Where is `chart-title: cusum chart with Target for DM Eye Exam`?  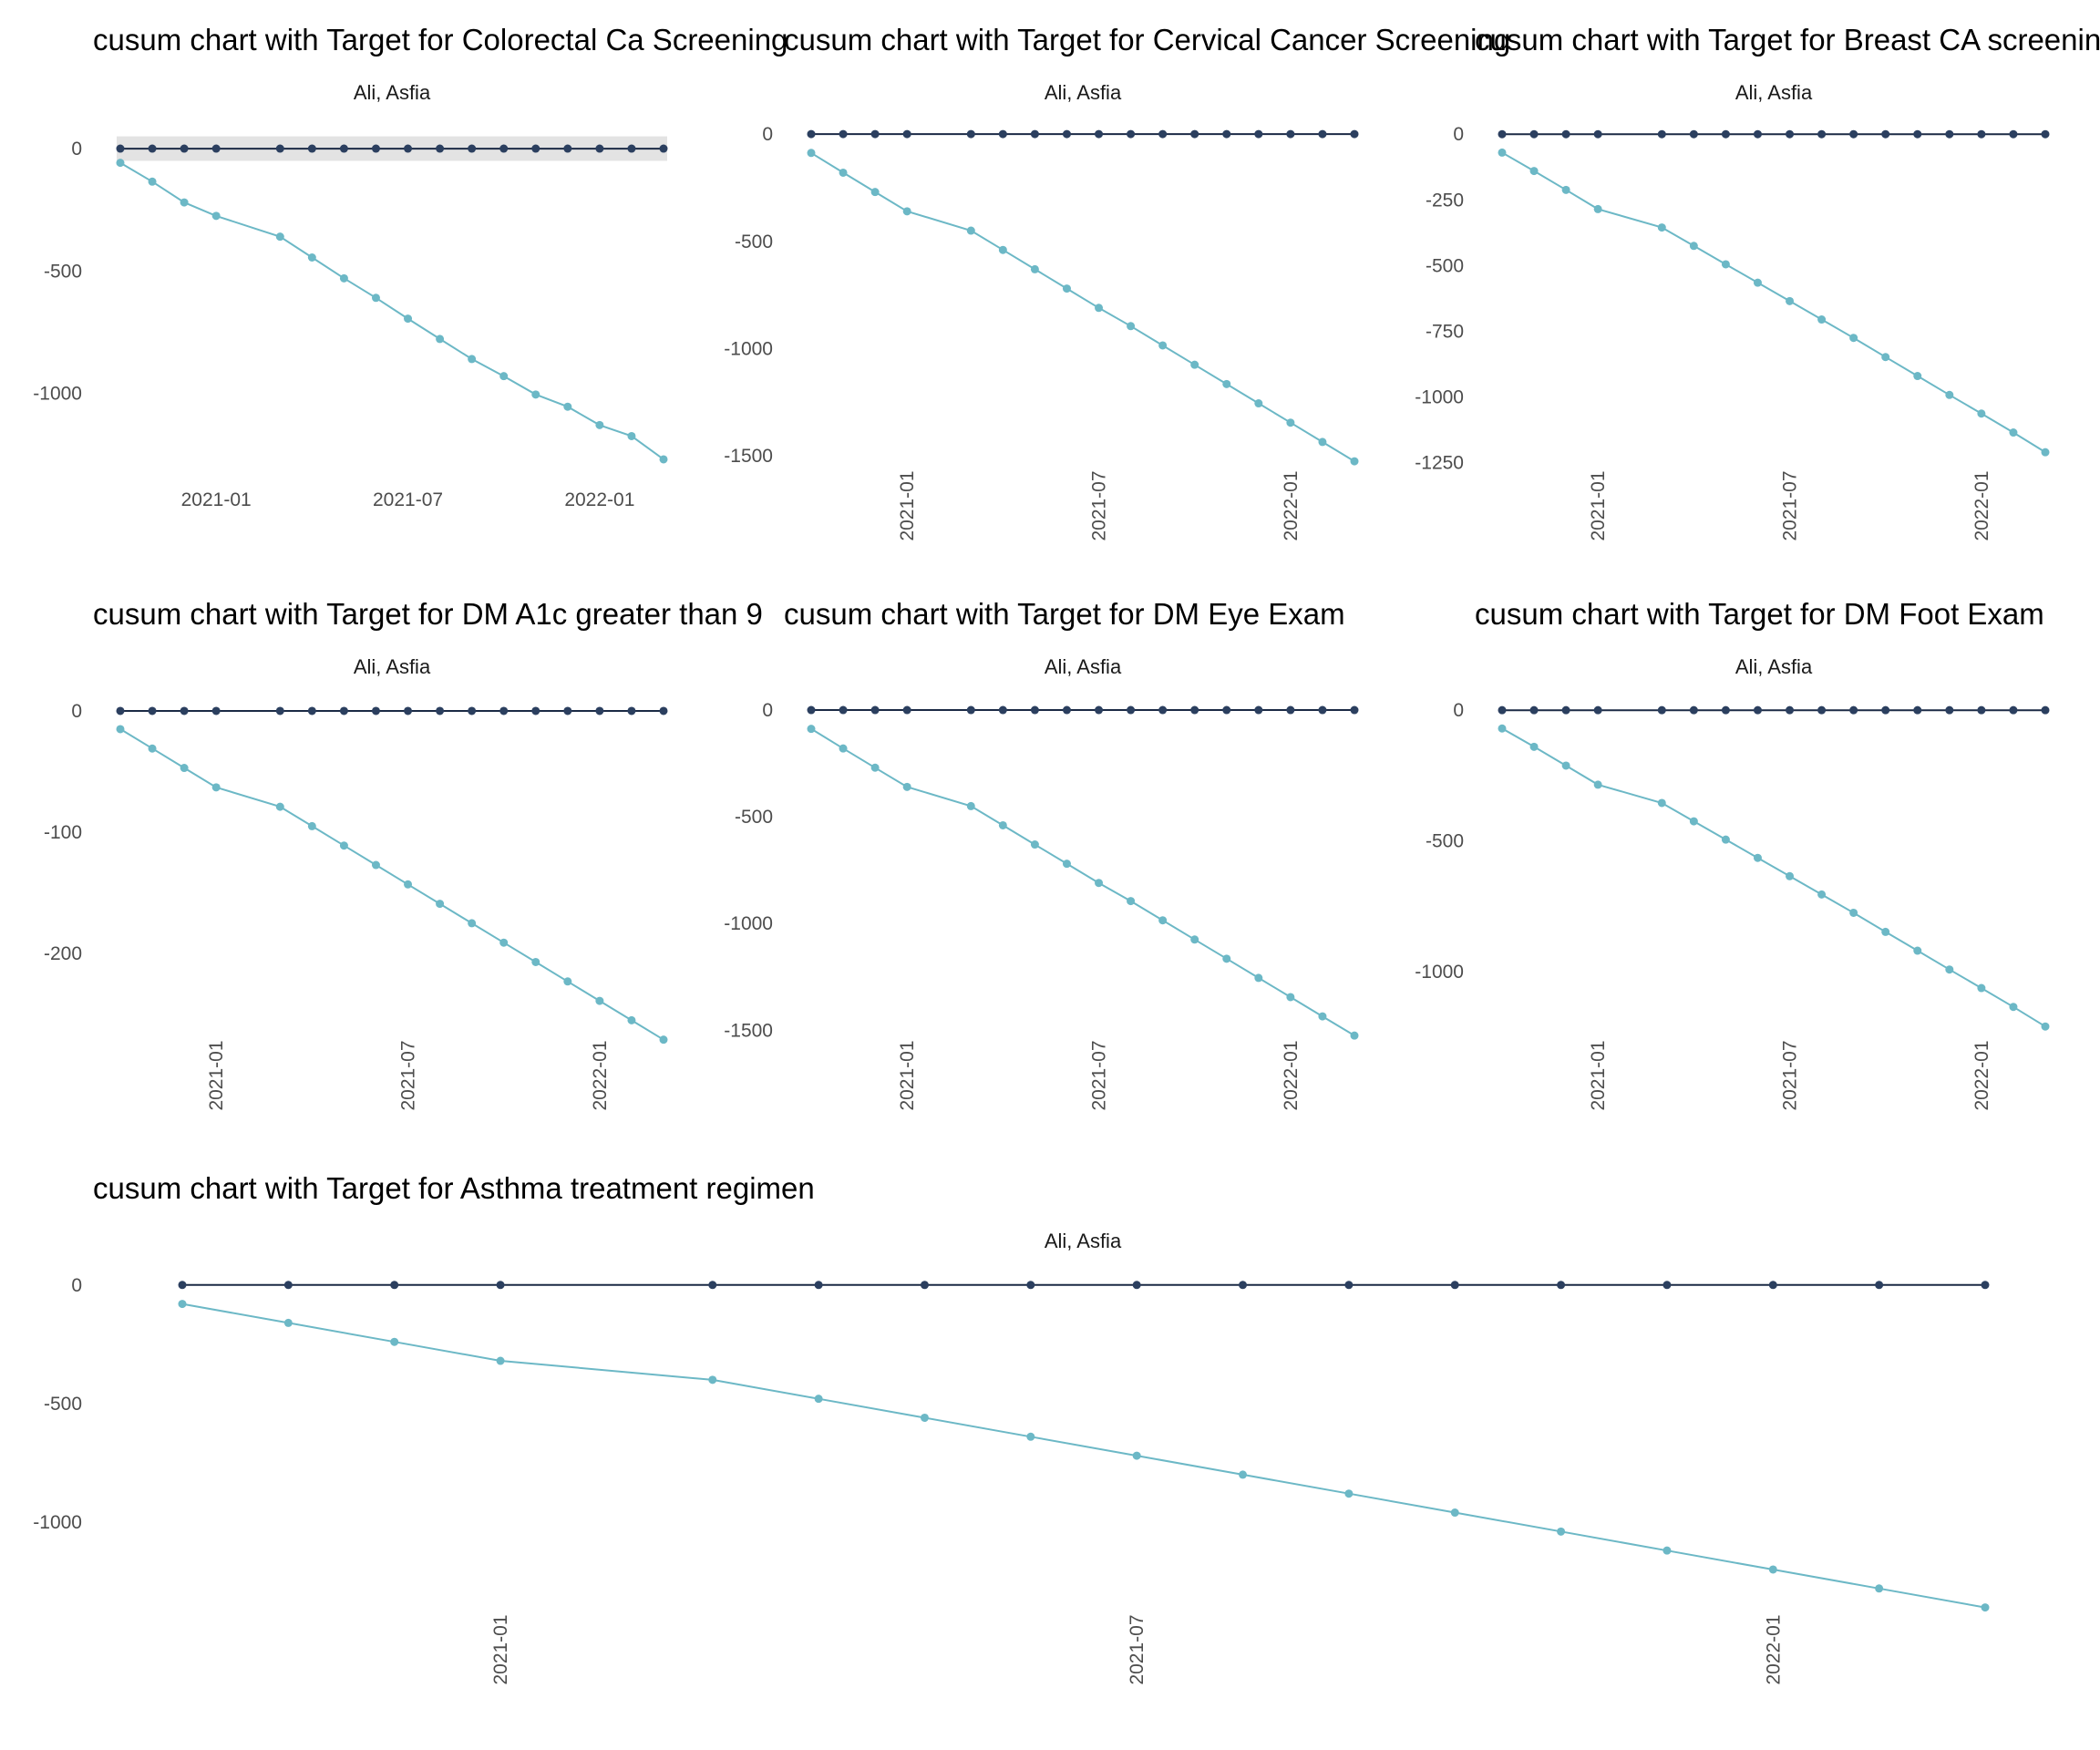
chart-title: cusum chart with Target for DM Eye Exam is located at coordinates (1065, 614).